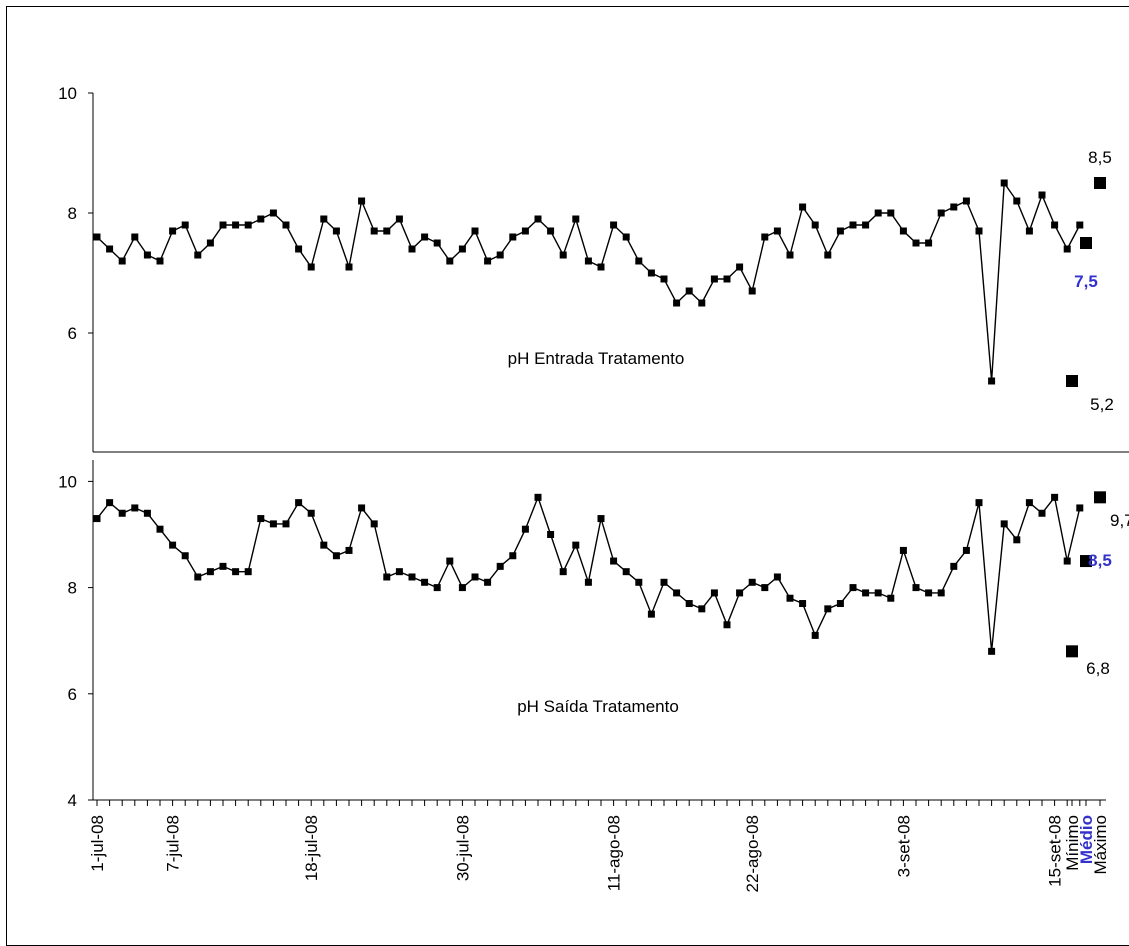 The width and height of the screenshot is (1129, 946). I want to click on summary-min-label: 5,2, so click(1102, 404).